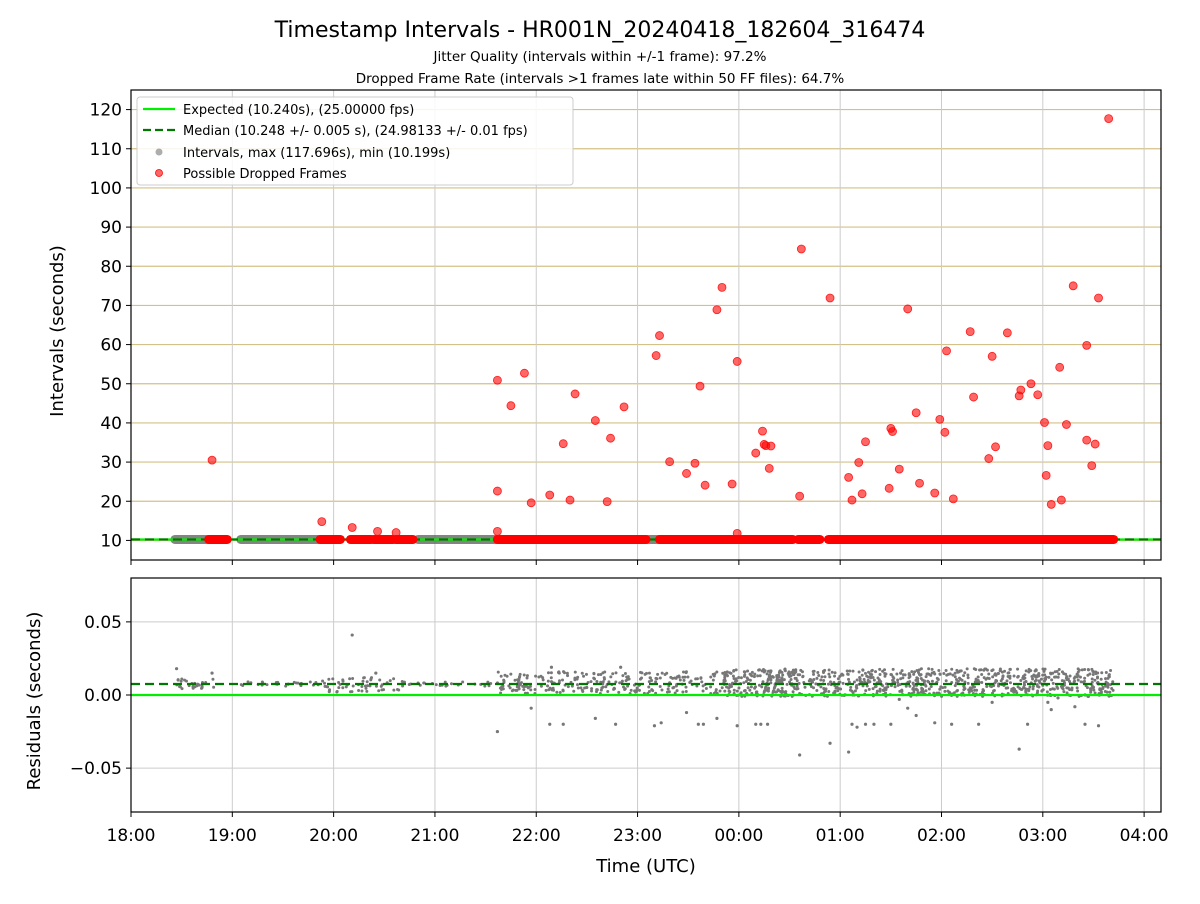 The width and height of the screenshot is (1200, 904). I want to click on bottom-ytick-label: 0.00, so click(103, 696).